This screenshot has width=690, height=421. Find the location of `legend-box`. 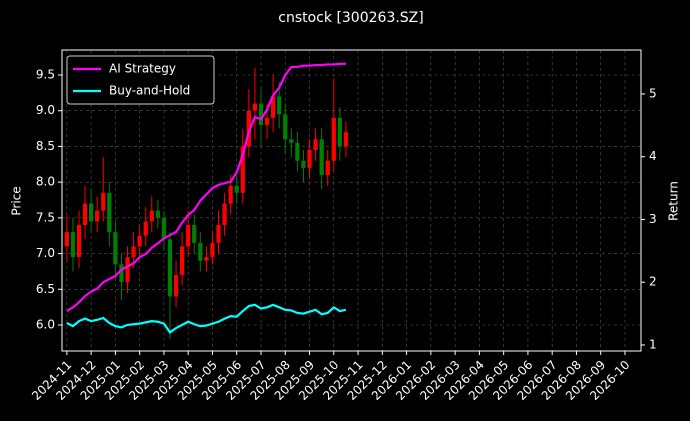

legend-box is located at coordinates (140, 80).